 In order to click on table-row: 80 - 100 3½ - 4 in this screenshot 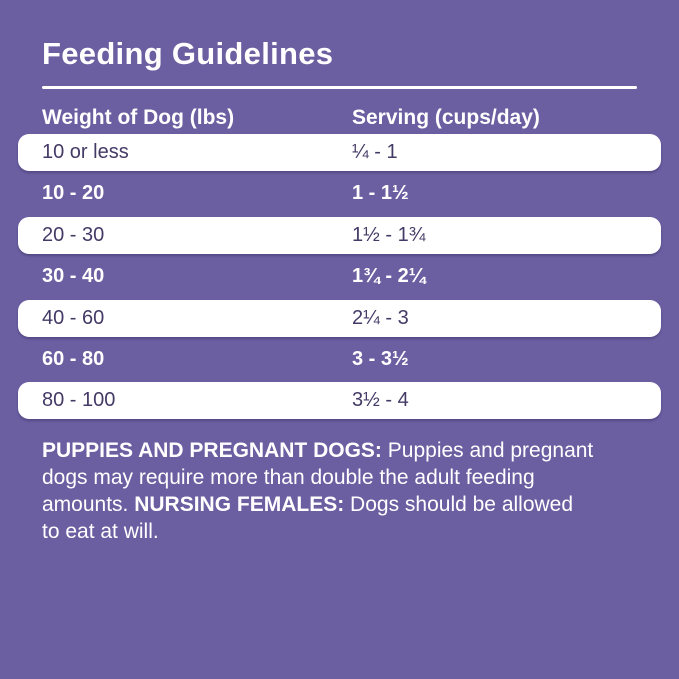, I will do `click(339, 401)`.